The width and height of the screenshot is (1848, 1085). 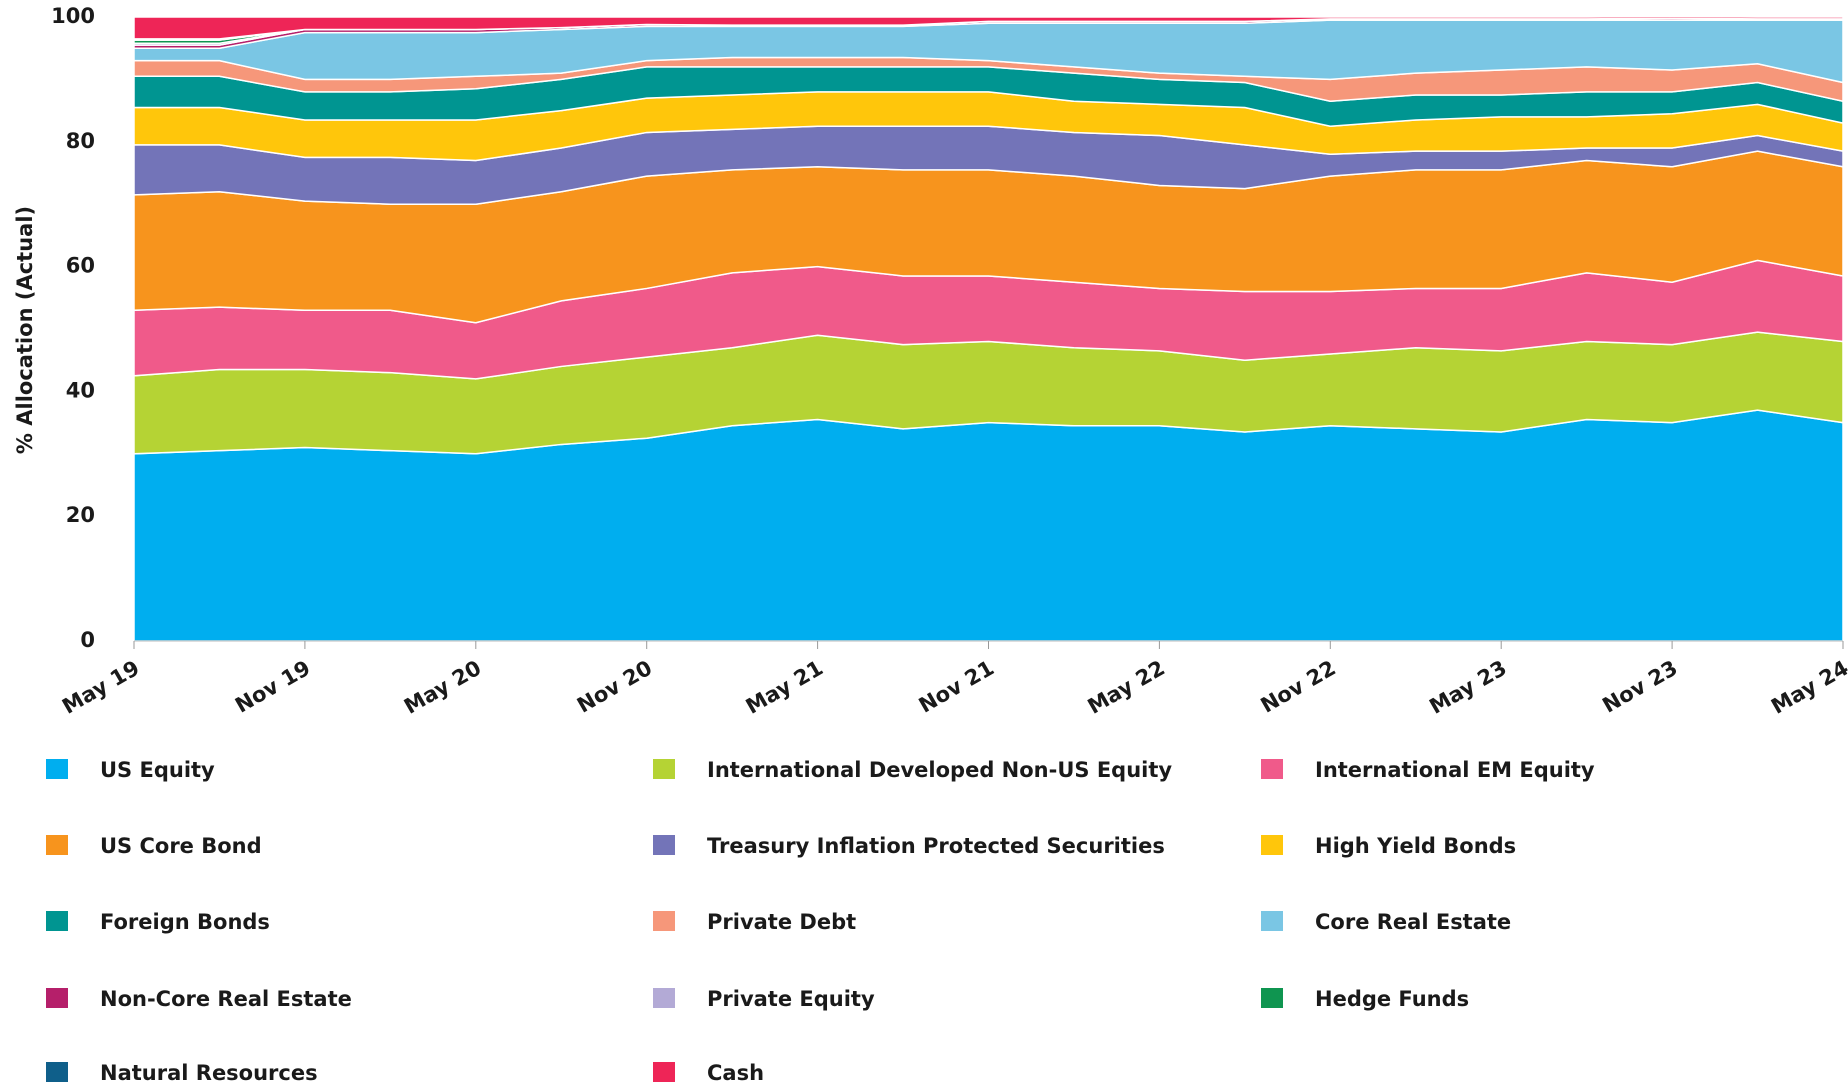 I want to click on x-tick-label: May 20, so click(x=442, y=687).